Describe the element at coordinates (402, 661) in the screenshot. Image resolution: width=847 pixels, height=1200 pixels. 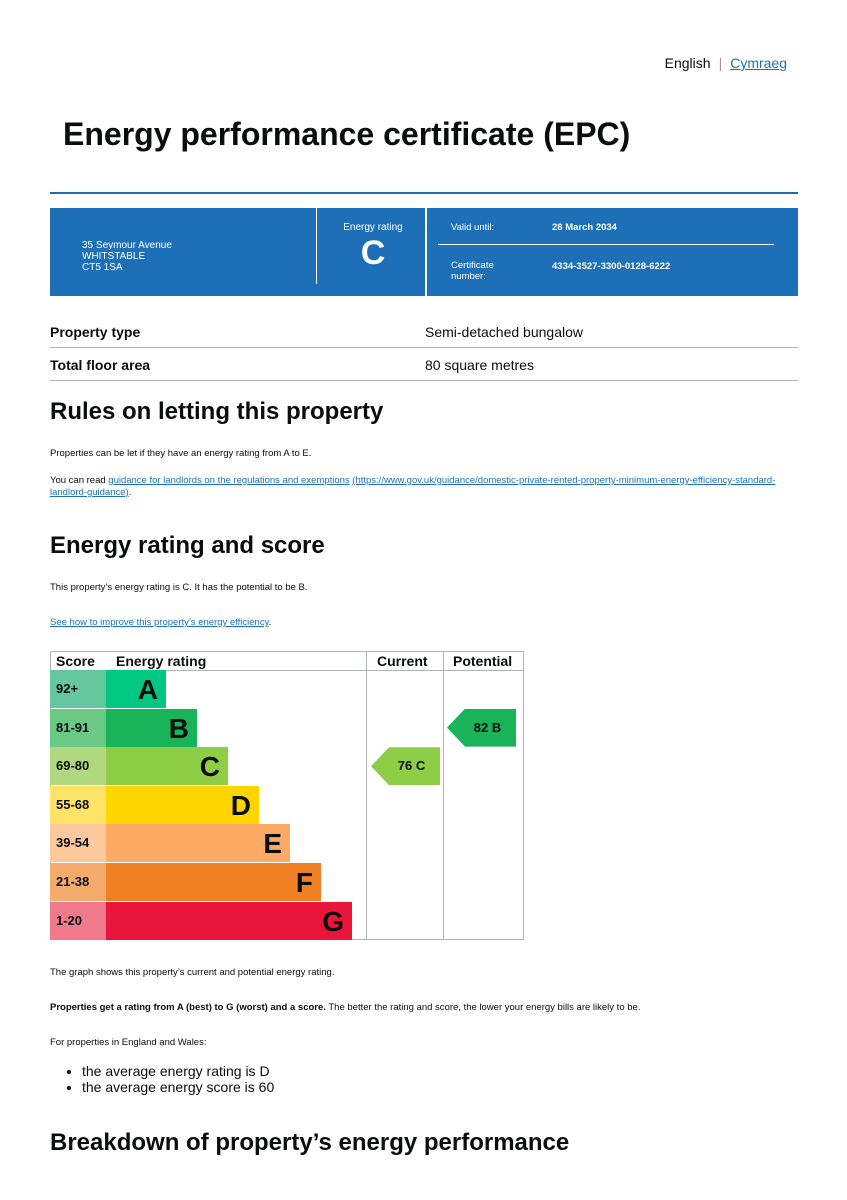
I see `header-current: Current` at that location.